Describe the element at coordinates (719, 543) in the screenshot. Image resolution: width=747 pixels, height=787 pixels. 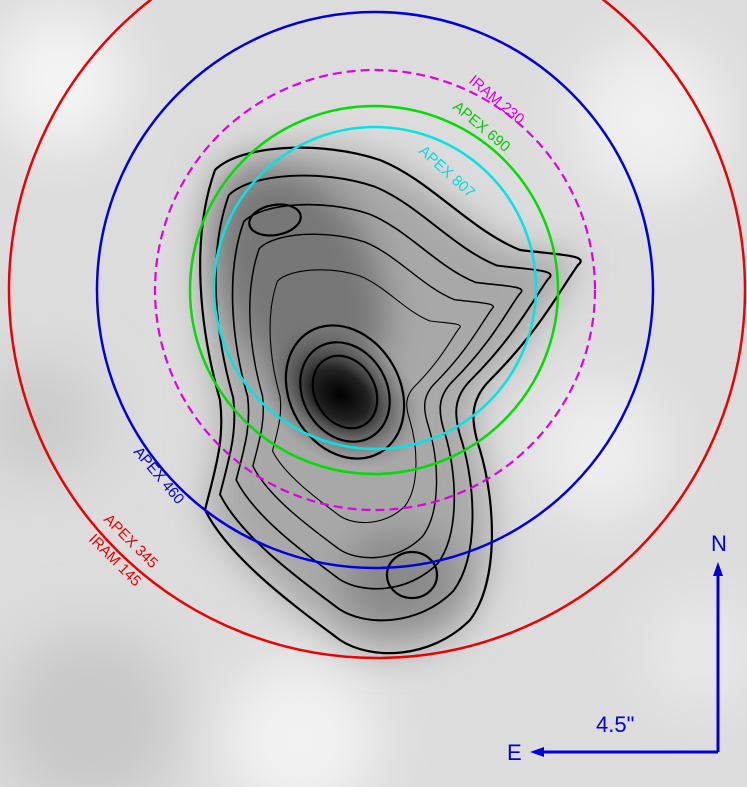
I see `north-label: N` at that location.